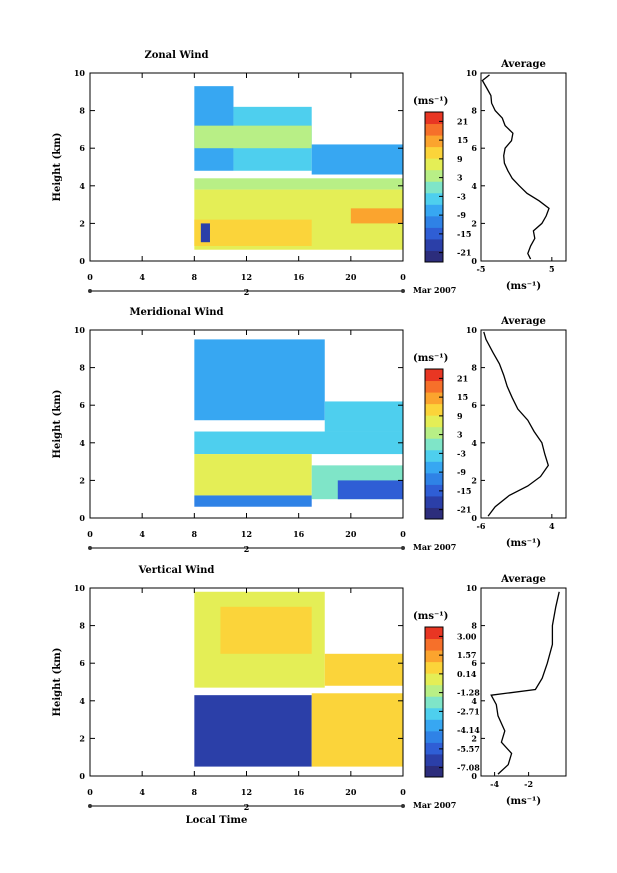 The image size is (617, 873). What do you see at coordinates (461, 472) in the screenshot?
I see `colorbar-tick-label: -9` at bounding box center [461, 472].